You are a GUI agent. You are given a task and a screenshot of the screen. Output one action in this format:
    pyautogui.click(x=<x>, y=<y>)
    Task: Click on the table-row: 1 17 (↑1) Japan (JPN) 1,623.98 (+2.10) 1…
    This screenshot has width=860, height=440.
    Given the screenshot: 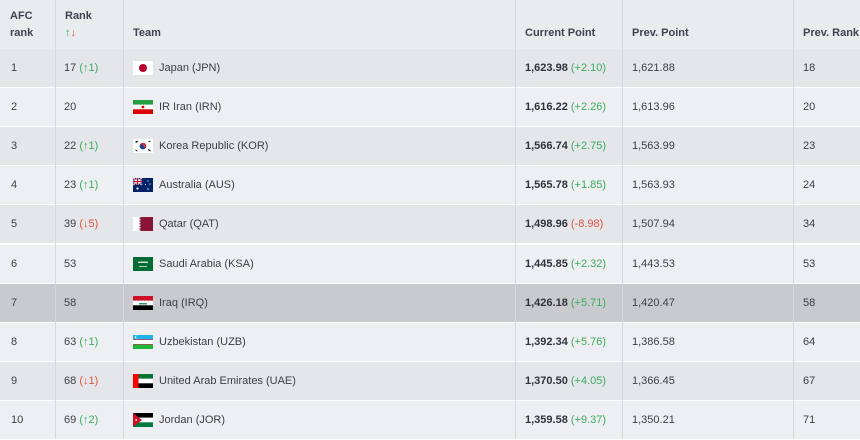 What is the action you would take?
    pyautogui.click(x=430, y=68)
    